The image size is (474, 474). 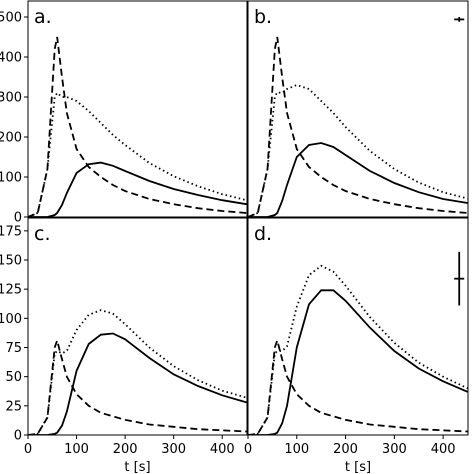 What do you see at coordinates (263, 17) in the screenshot?
I see `panel-label: b.` at bounding box center [263, 17].